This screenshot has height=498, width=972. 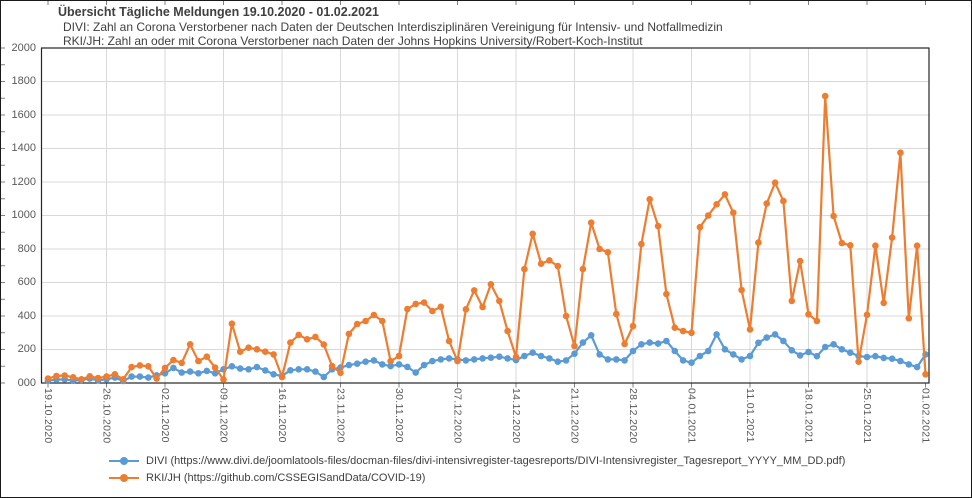 I want to click on y-tick-label: 000, so click(x=26, y=382).